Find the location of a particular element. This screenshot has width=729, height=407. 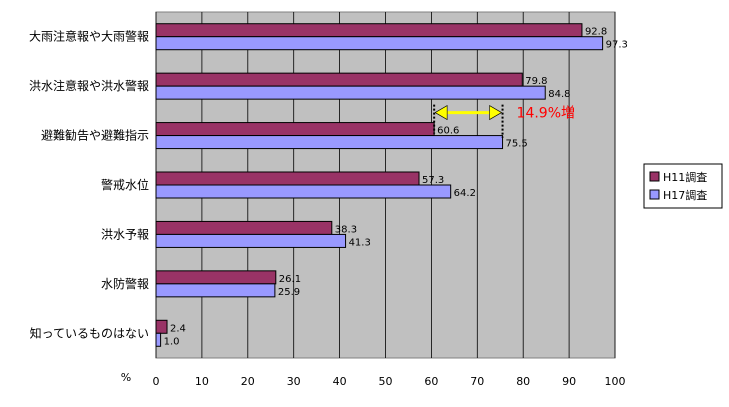

x-tick-label: 40 is located at coordinates (340, 381).